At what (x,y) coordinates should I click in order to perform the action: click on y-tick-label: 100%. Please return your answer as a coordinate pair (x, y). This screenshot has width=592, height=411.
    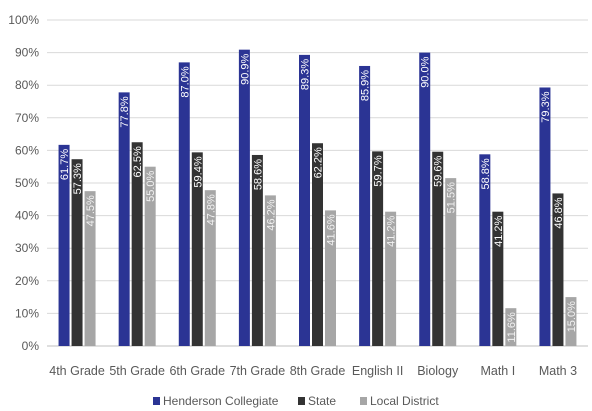
    Looking at the image, I should click on (23, 20).